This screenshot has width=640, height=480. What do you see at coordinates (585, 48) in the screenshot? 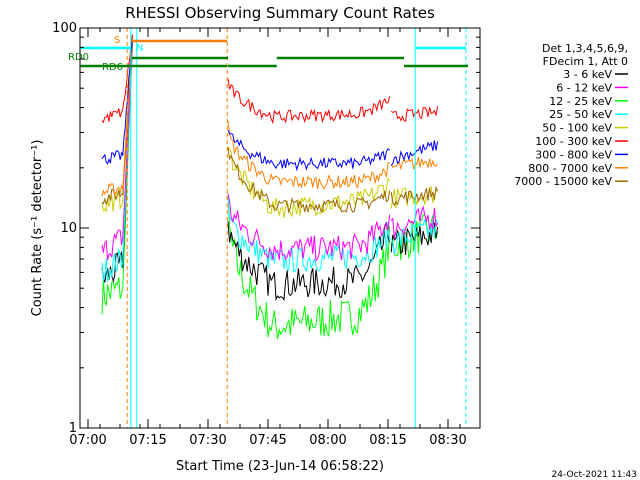
I see `legend-header-line-1: Det 1,3,4,5,6,9,` at bounding box center [585, 48].